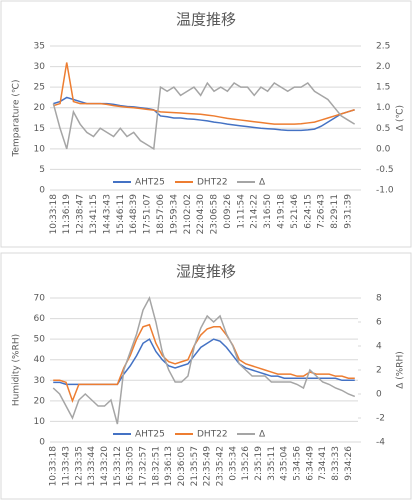 The image size is (412, 500). Describe the element at coordinates (134, 214) in the screenshot. I see `x-tick-label: 16:48:39` at that location.